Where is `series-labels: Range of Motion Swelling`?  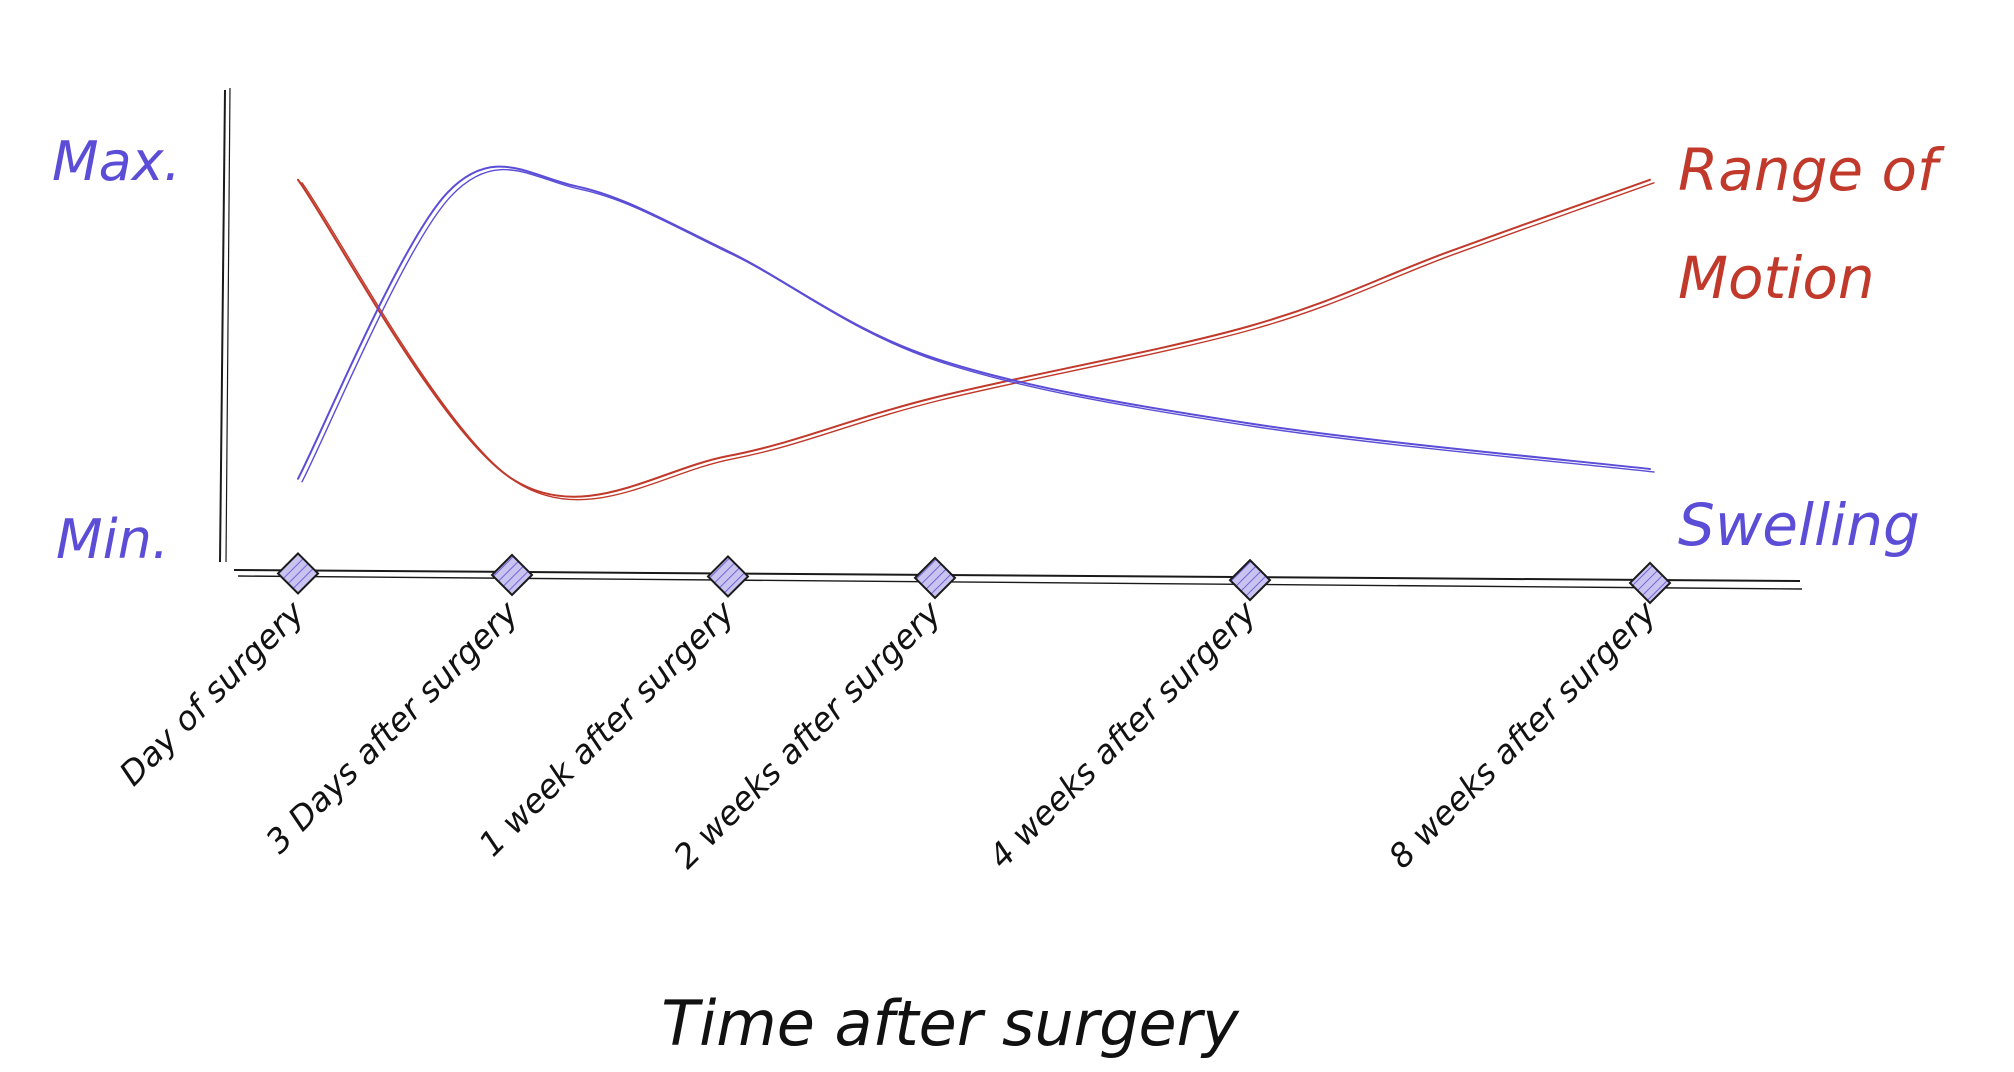
series-labels: Range of Motion Swelling is located at coordinates (1811, 347).